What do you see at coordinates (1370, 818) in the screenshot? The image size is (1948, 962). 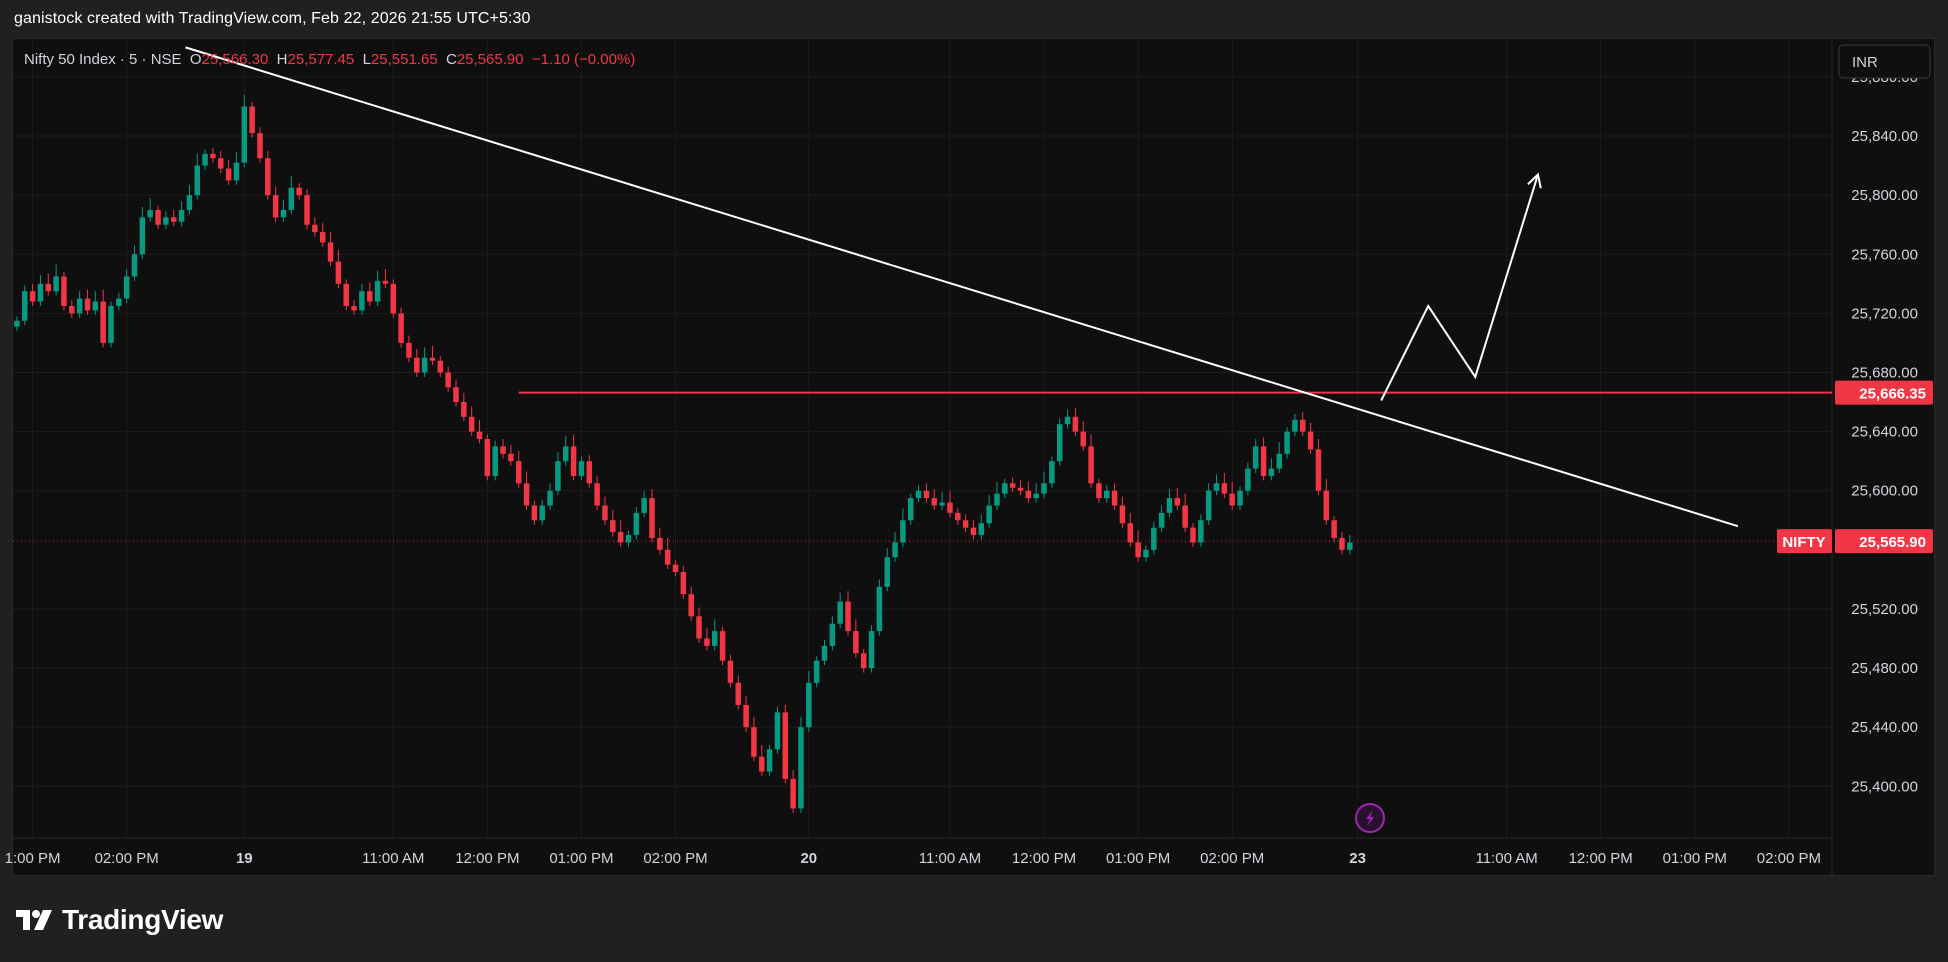 I see `lightning-glyph` at bounding box center [1370, 818].